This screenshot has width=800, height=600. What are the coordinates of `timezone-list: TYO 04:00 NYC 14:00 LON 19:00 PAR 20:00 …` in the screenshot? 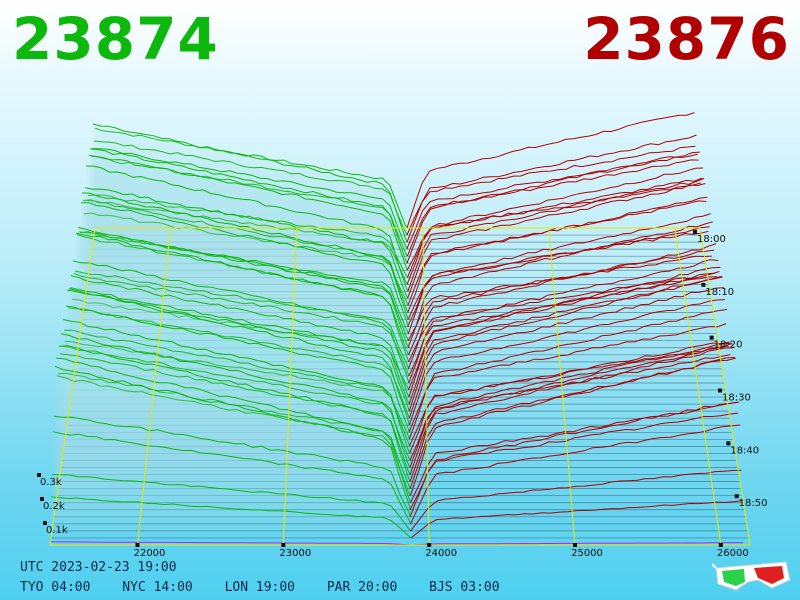 It's located at (272, 587).